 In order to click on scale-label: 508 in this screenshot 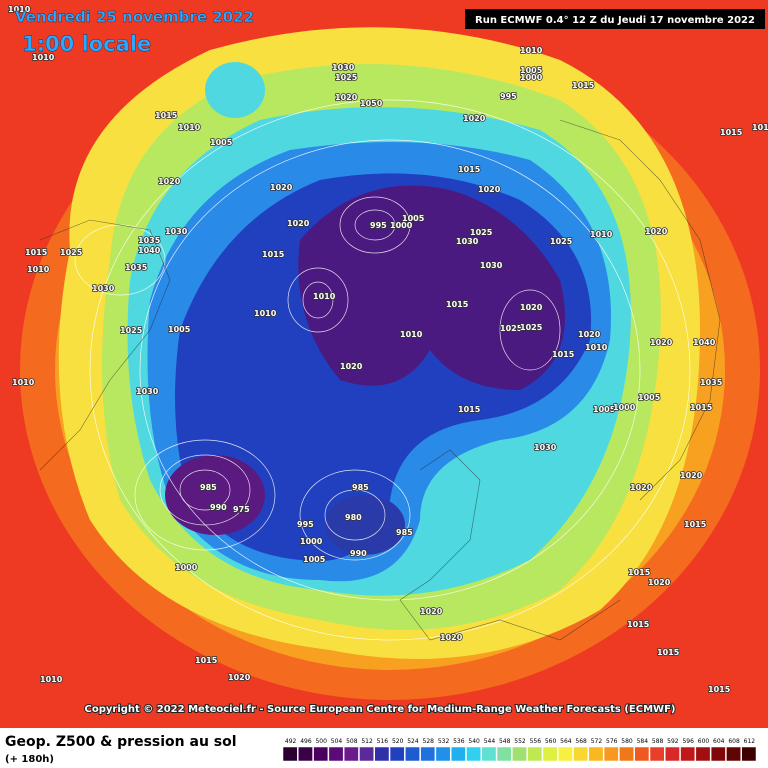, I will do `click(352, 741)`.